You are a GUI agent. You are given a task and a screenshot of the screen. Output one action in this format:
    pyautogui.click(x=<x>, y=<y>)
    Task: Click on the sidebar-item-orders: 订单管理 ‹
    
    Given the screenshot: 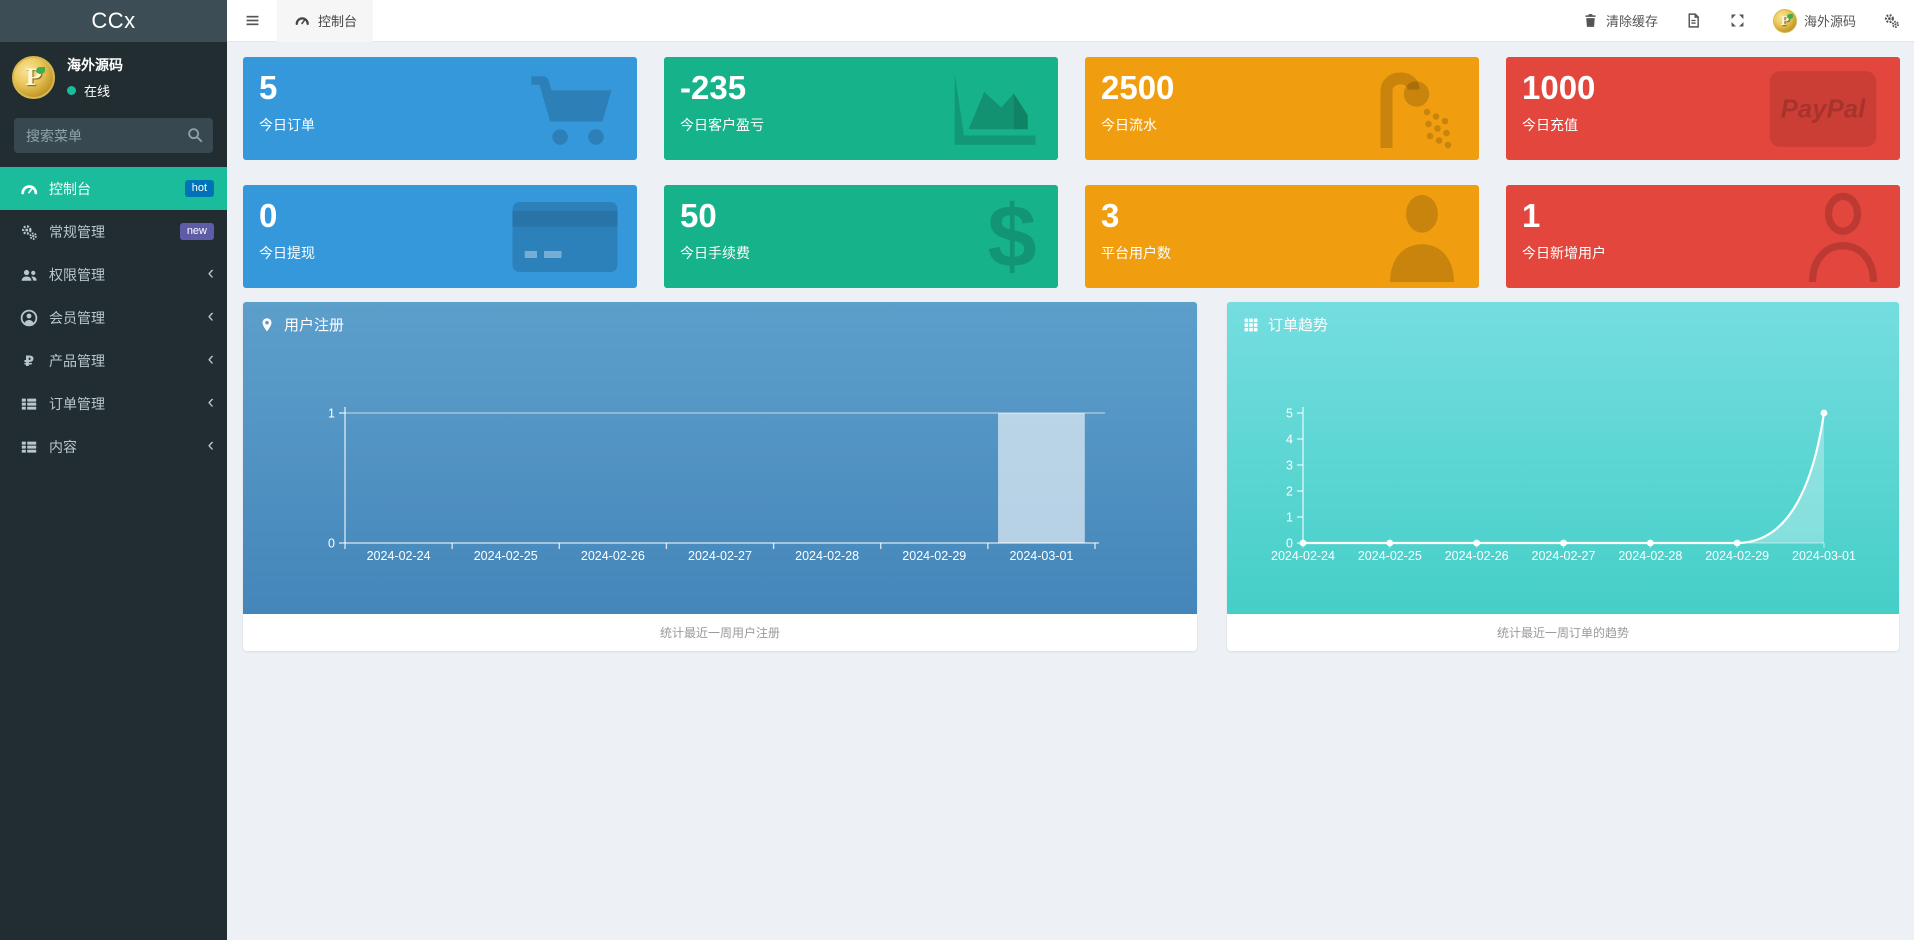 What is the action you would take?
    pyautogui.click(x=113, y=403)
    